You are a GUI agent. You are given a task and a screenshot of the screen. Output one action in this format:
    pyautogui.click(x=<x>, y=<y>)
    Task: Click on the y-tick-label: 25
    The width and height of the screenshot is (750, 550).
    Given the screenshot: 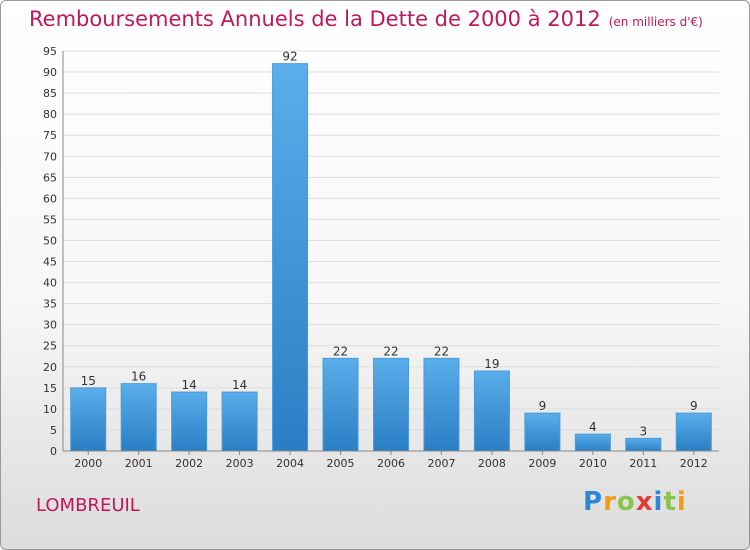 What is the action you would take?
    pyautogui.click(x=50, y=346)
    